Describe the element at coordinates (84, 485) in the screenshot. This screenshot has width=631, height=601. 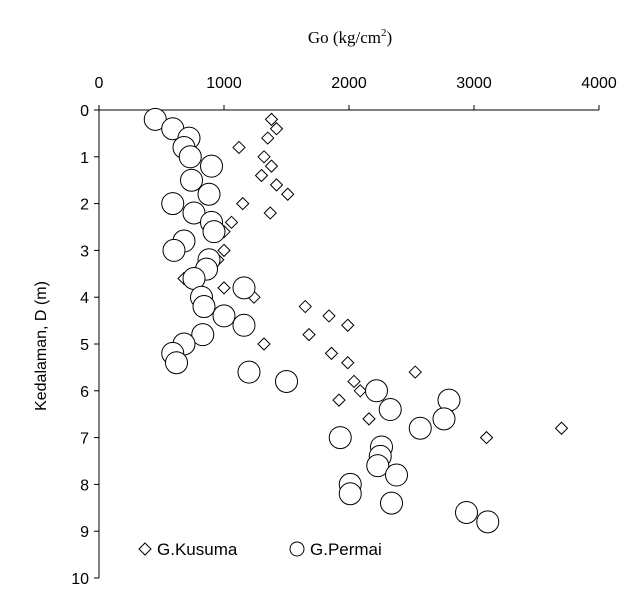
I see `y-tick-label: 8` at that location.